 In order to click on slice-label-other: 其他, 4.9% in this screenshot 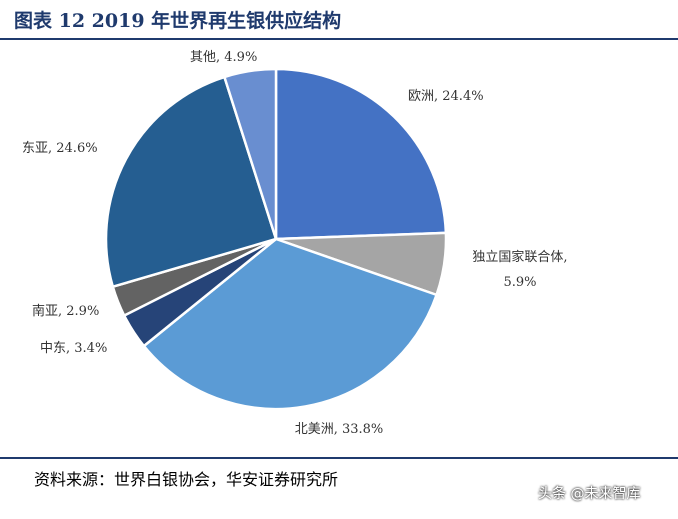, I will do `click(223, 57)`.